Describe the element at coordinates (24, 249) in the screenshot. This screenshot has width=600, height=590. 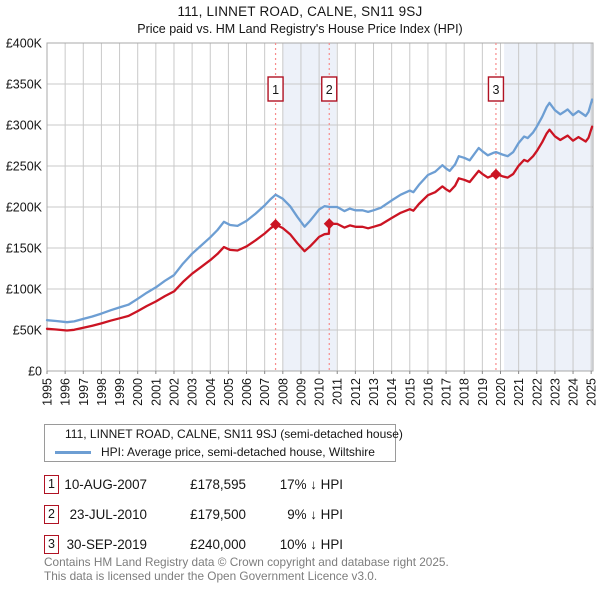
I see `y-axis-tick-label: £150K` at that location.